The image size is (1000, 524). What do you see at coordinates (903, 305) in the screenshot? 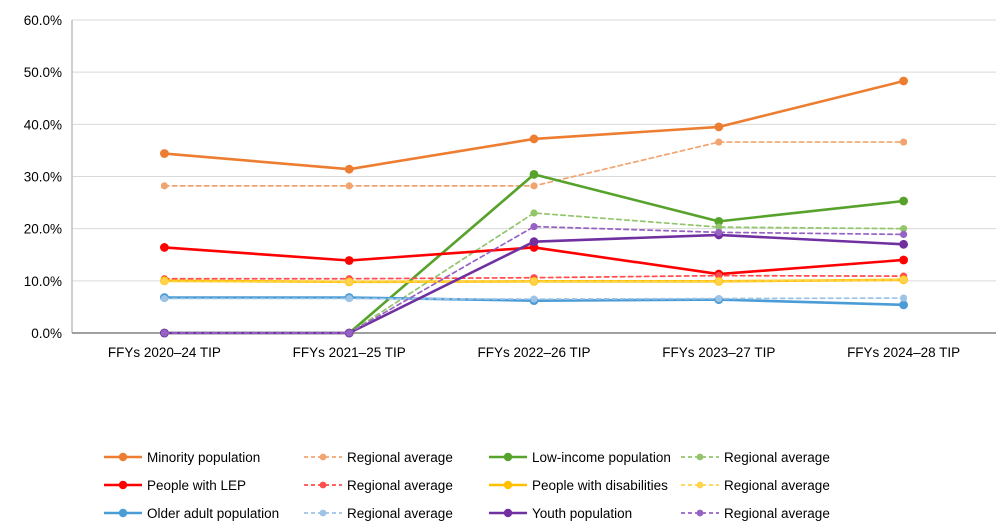
I see `chart-point-older-adult-population` at bounding box center [903, 305].